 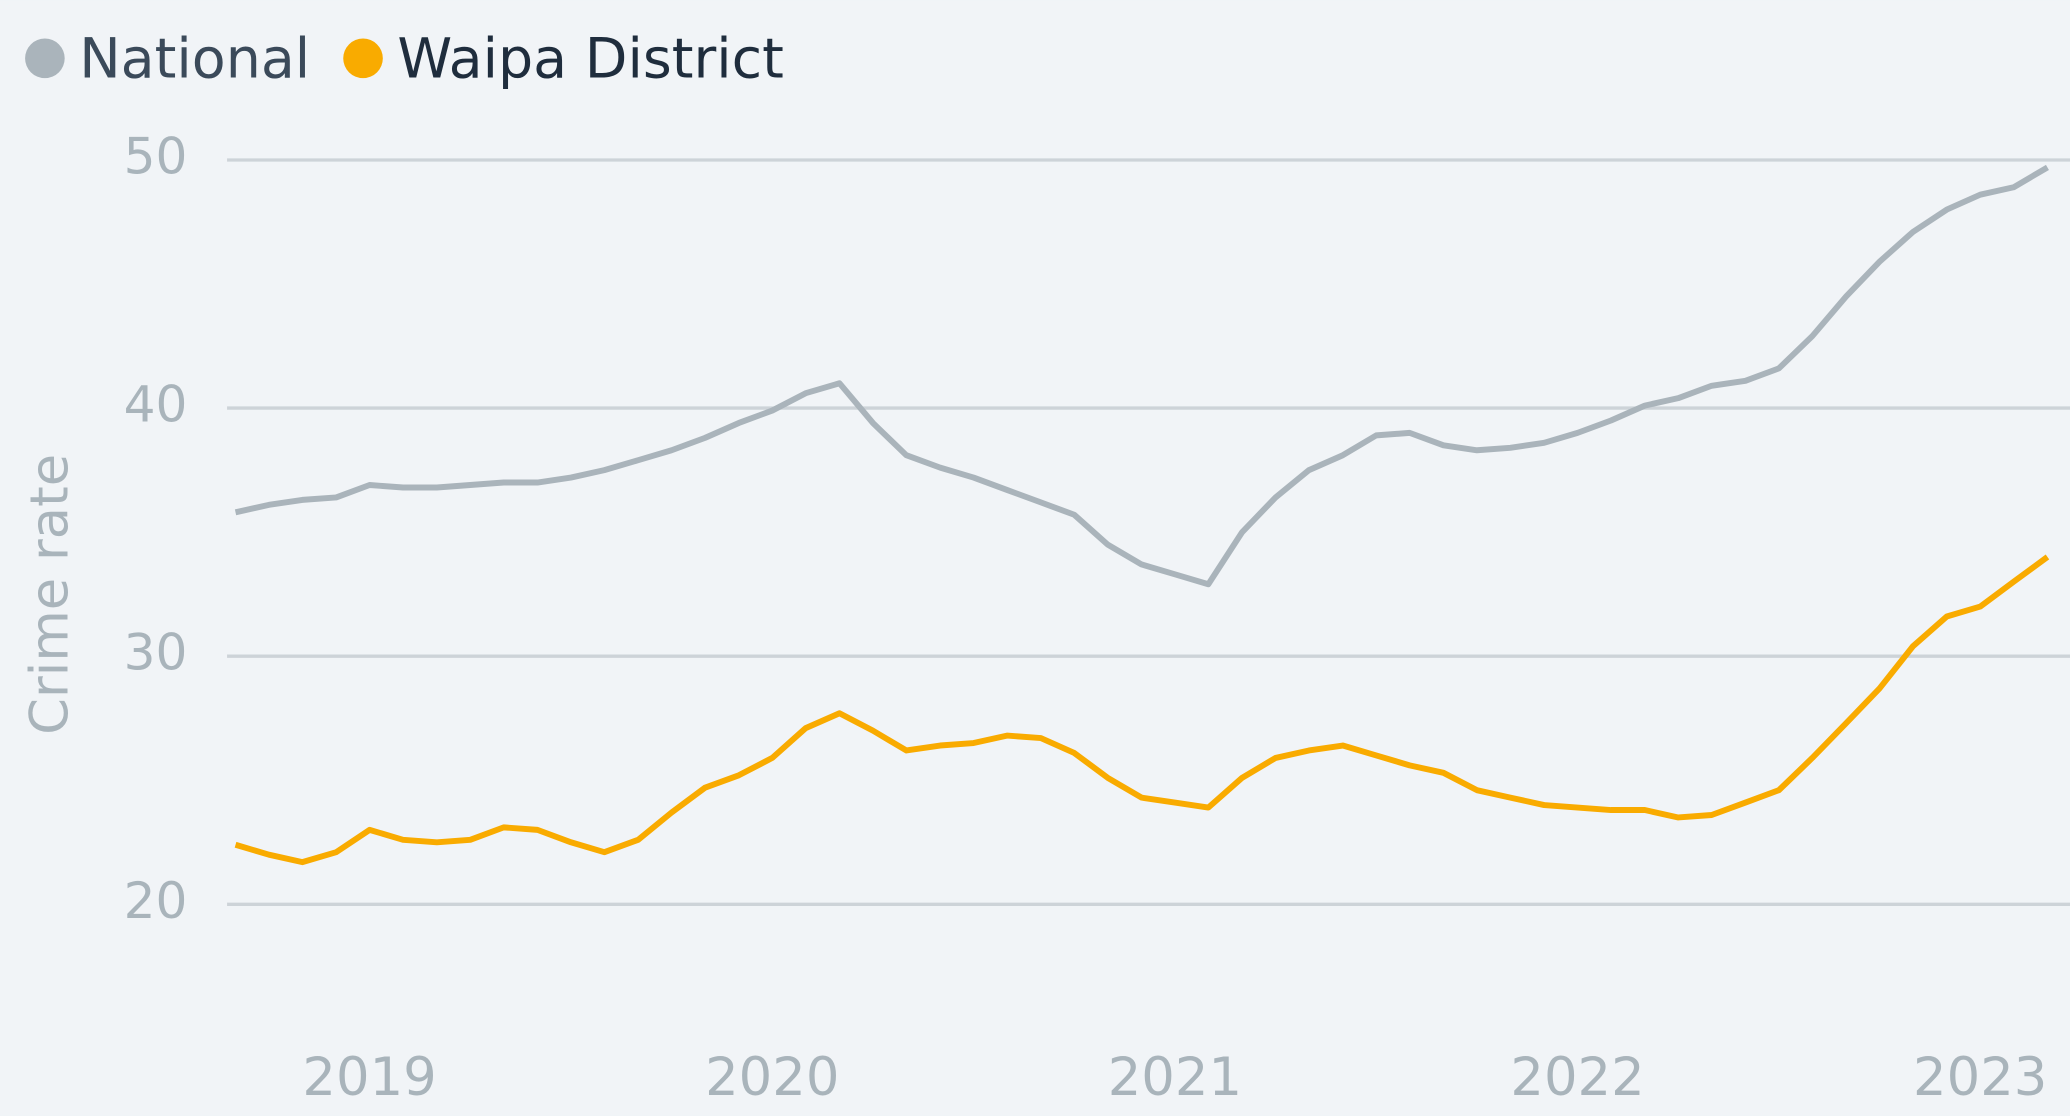 I want to click on y-tick-label: 40, so click(x=156, y=404).